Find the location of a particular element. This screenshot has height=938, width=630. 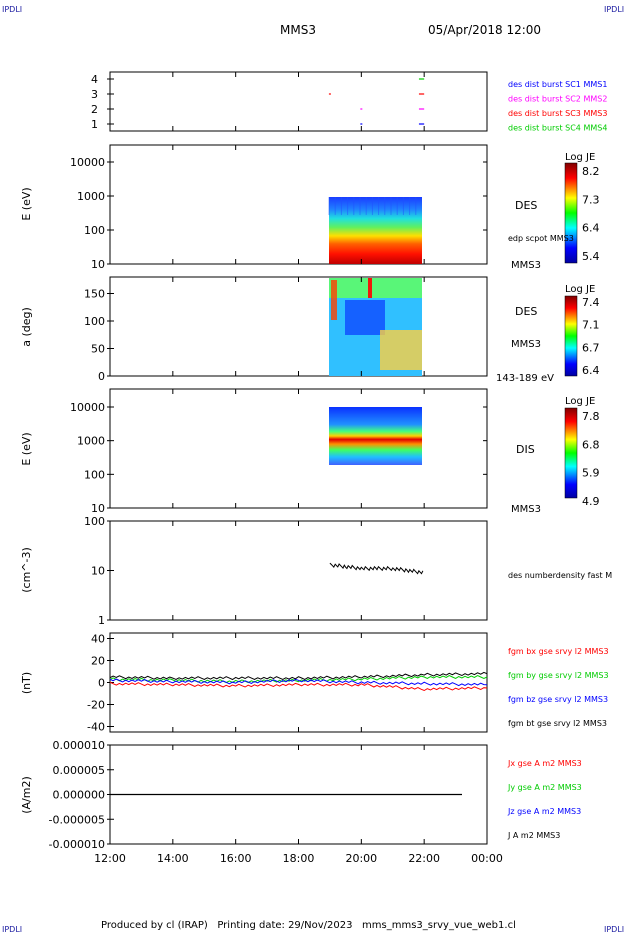

p7-ytick-label: 0.000000 is located at coordinates (79, 795).